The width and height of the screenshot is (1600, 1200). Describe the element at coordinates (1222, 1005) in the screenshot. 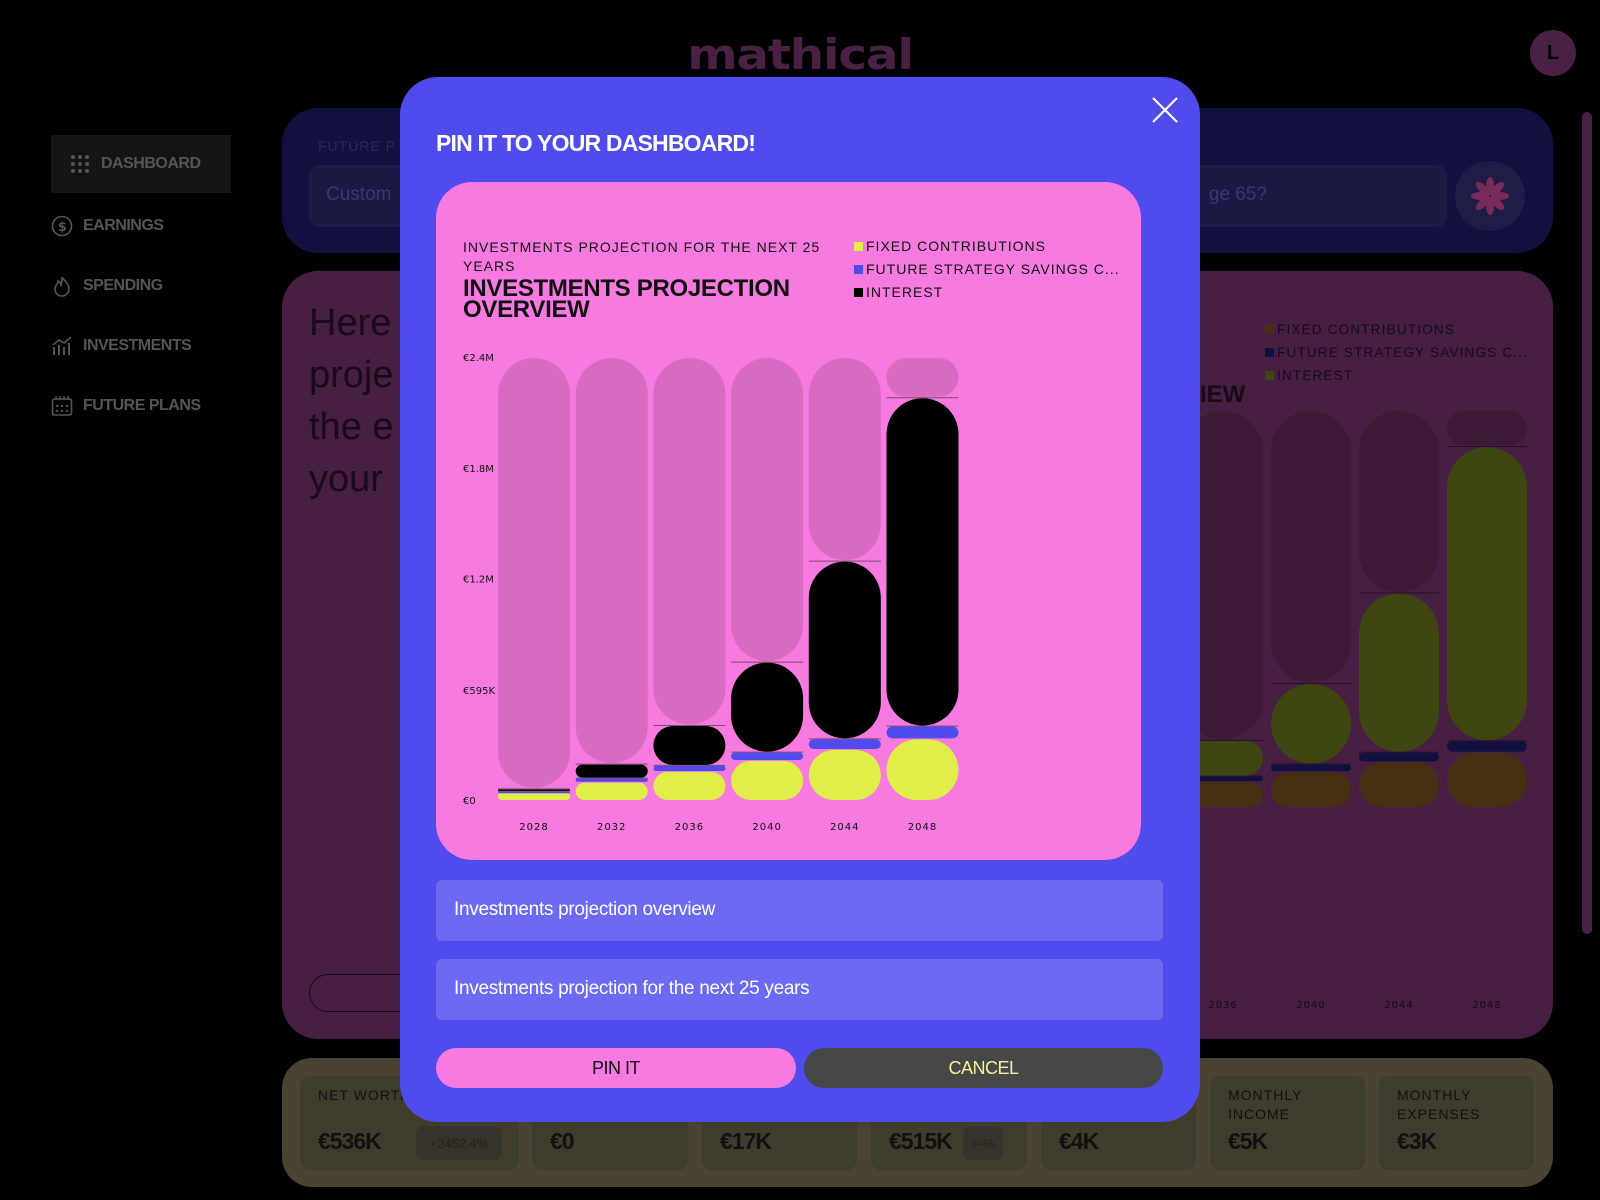

I see `x-tick-label: 2036` at that location.